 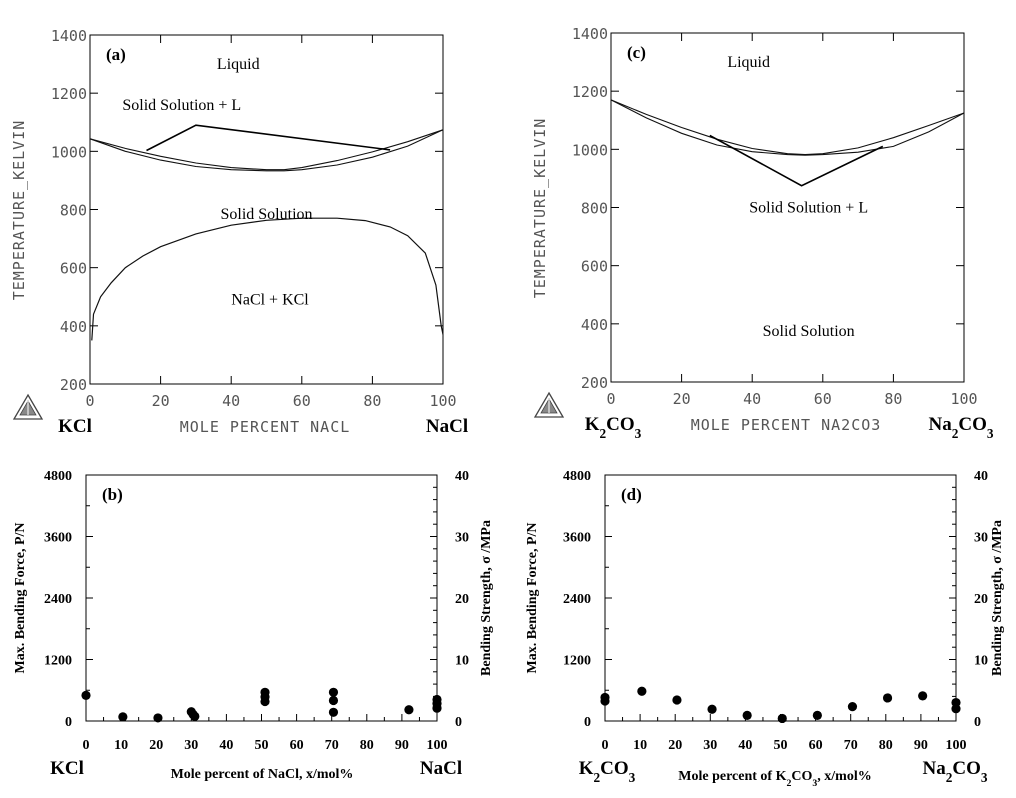 What do you see at coordinates (112, 494) in the screenshot?
I see `panel-label: (b)` at bounding box center [112, 494].